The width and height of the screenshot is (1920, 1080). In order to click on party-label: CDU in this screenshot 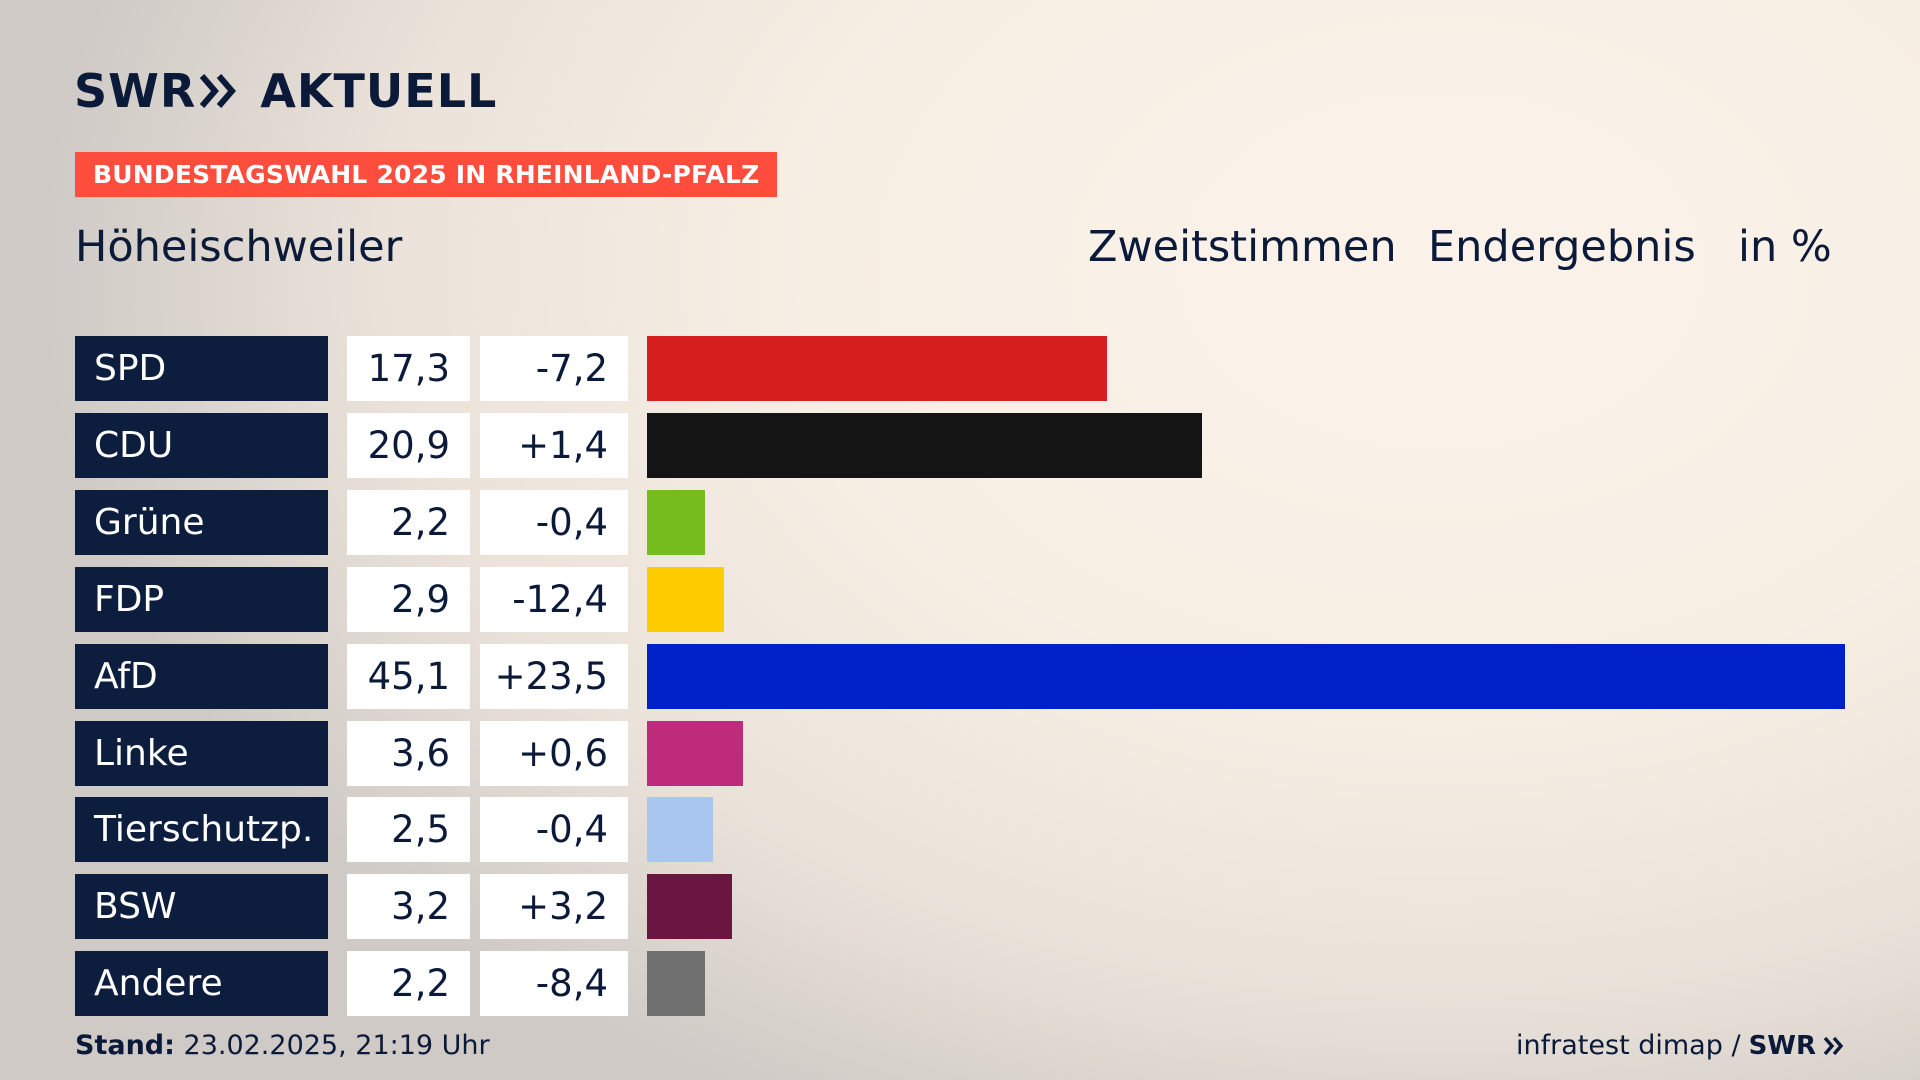, I will do `click(201, 445)`.